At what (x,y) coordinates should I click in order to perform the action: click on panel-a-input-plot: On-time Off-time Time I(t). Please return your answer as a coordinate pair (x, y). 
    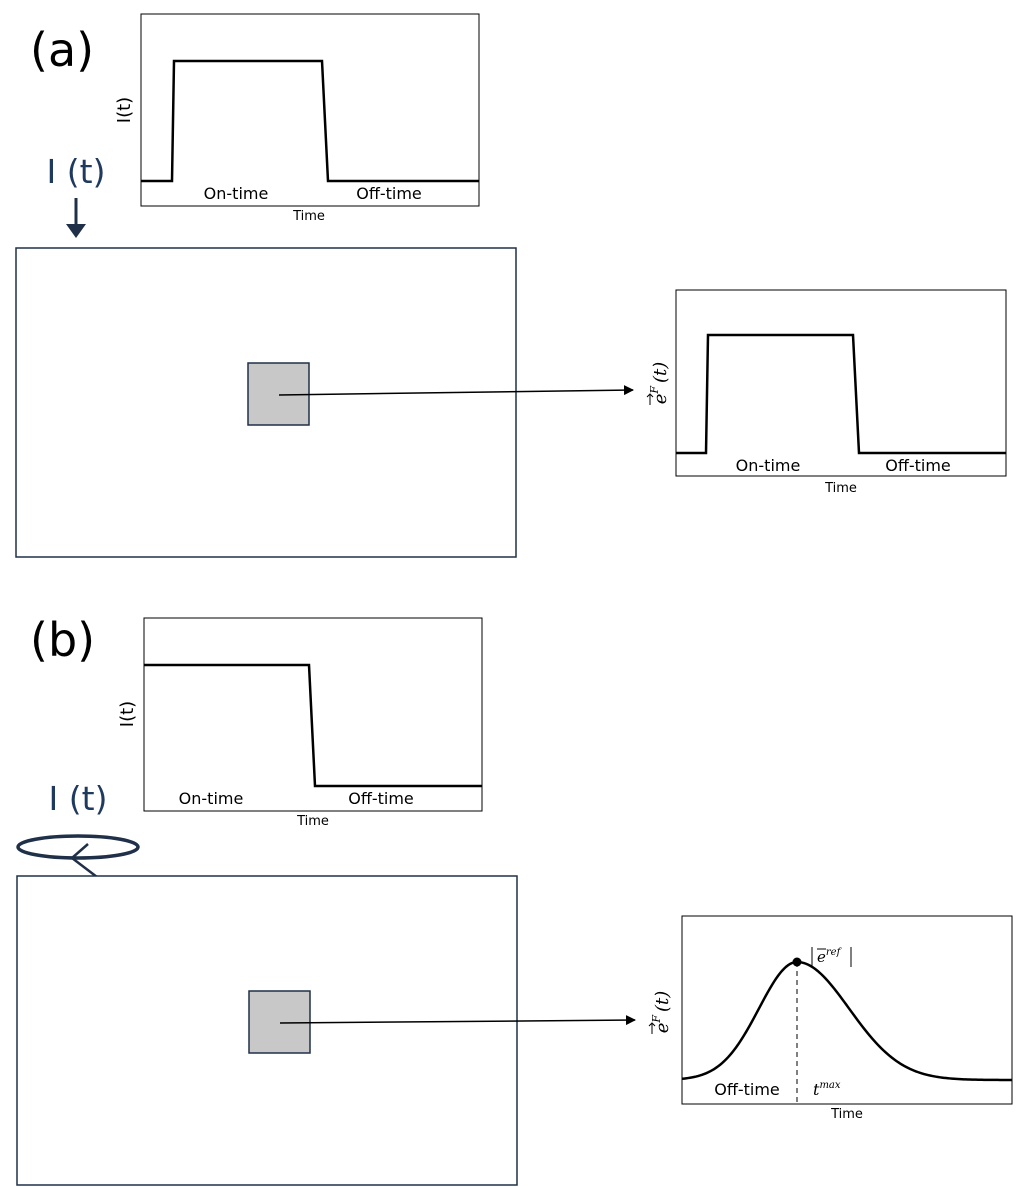
    Looking at the image, I should click on (297, 118).